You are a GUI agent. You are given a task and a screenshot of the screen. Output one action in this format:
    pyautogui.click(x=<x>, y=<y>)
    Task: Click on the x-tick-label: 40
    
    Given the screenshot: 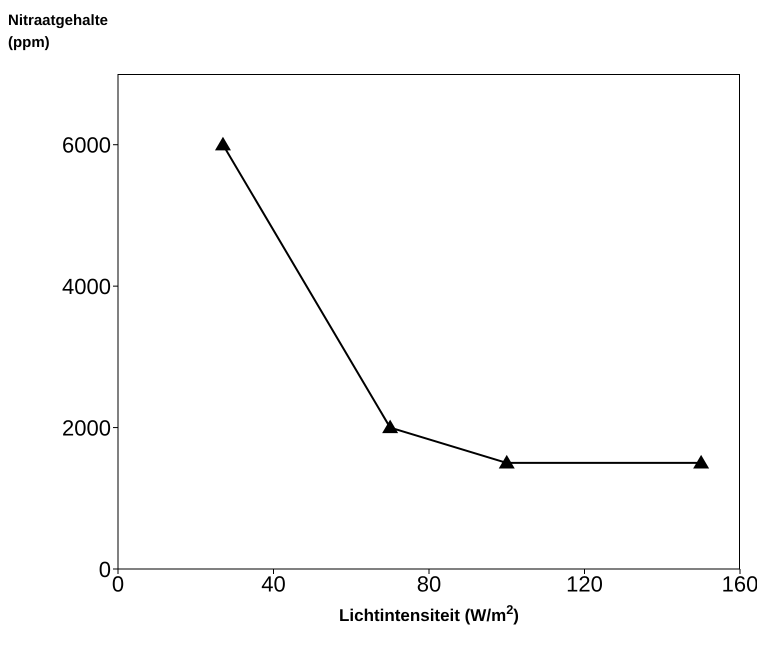 What is the action you would take?
    pyautogui.click(x=273, y=584)
    